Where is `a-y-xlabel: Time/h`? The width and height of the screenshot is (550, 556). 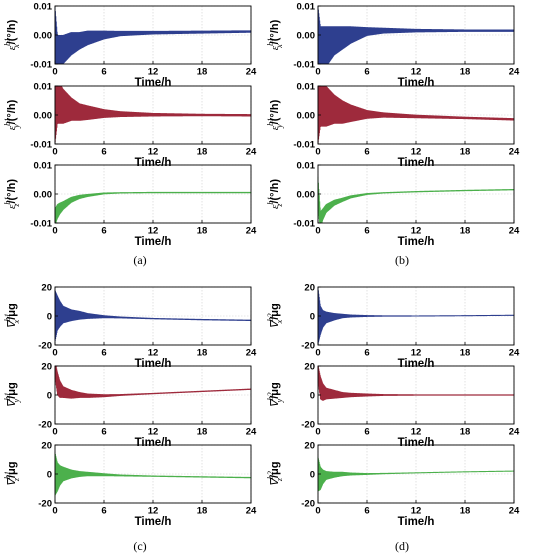
a-y-xlabel: Time/h is located at coordinates (153, 163).